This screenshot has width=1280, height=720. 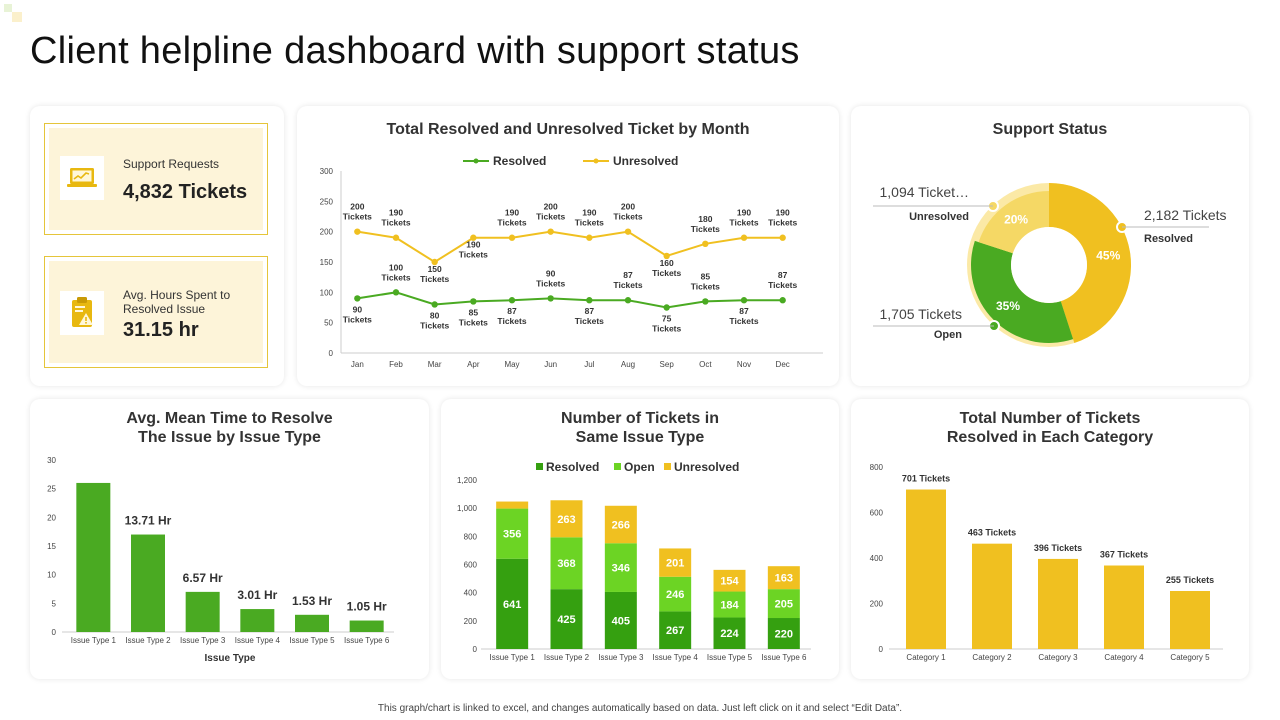 What do you see at coordinates (1185, 215) in the screenshot?
I see `callout-value: 2,182 Tickets` at bounding box center [1185, 215].